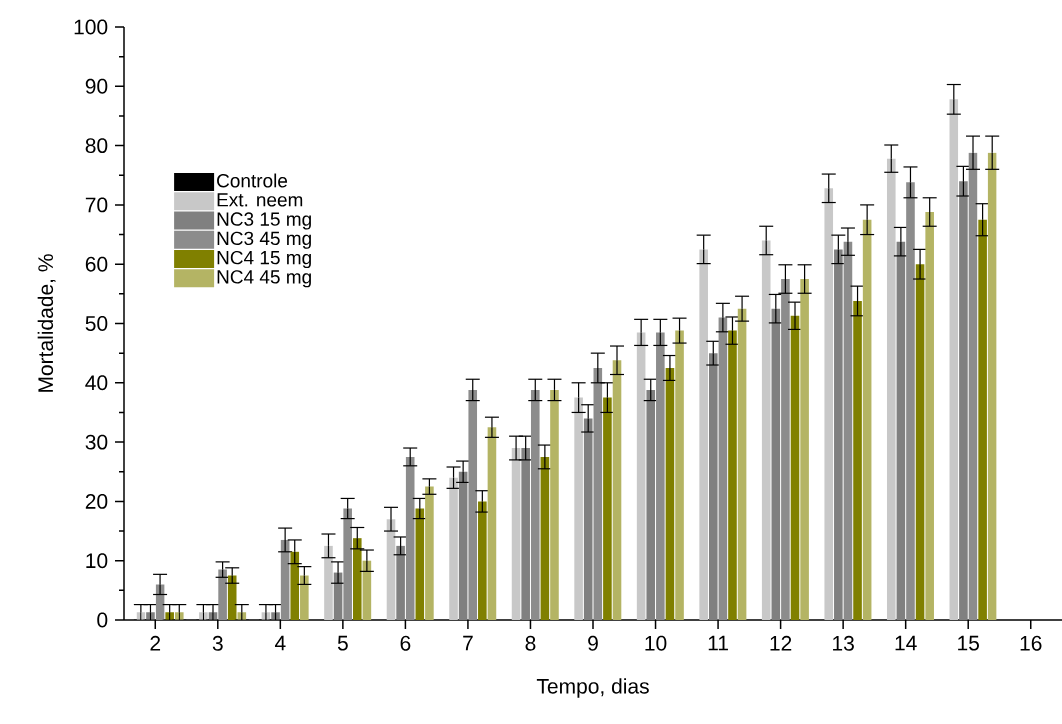 This screenshot has width=1062, height=724. I want to click on legend-label: NC3 15 mg, so click(264, 221).